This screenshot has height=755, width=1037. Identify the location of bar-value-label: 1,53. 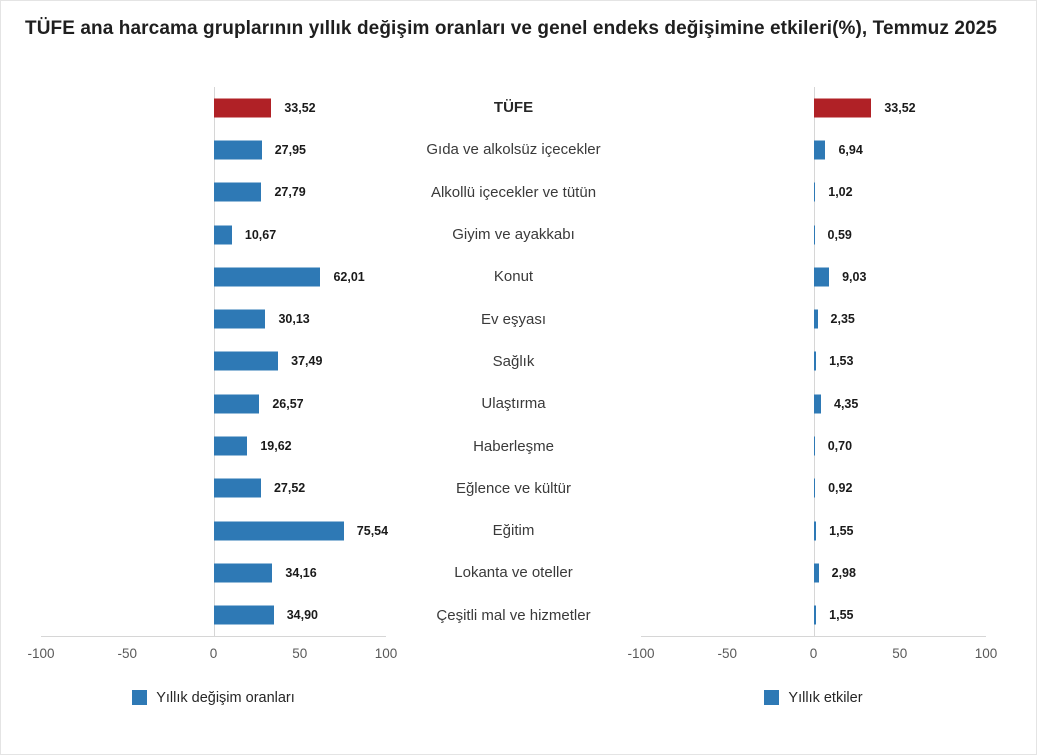
(841, 361).